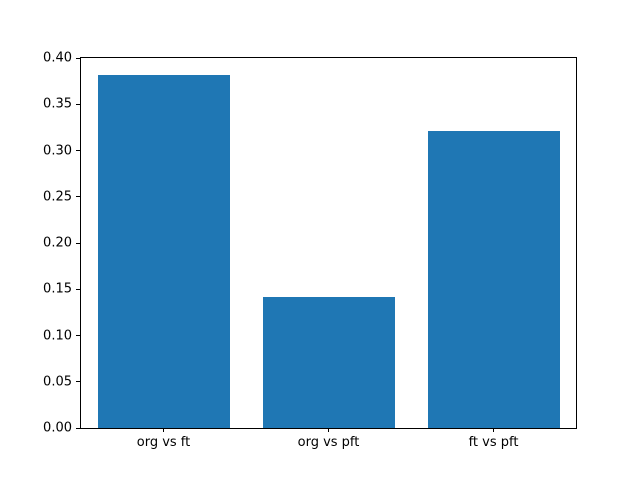 The image size is (640, 480). Describe the element at coordinates (493, 442) in the screenshot. I see `x-tick-label: ft vs pft` at that location.